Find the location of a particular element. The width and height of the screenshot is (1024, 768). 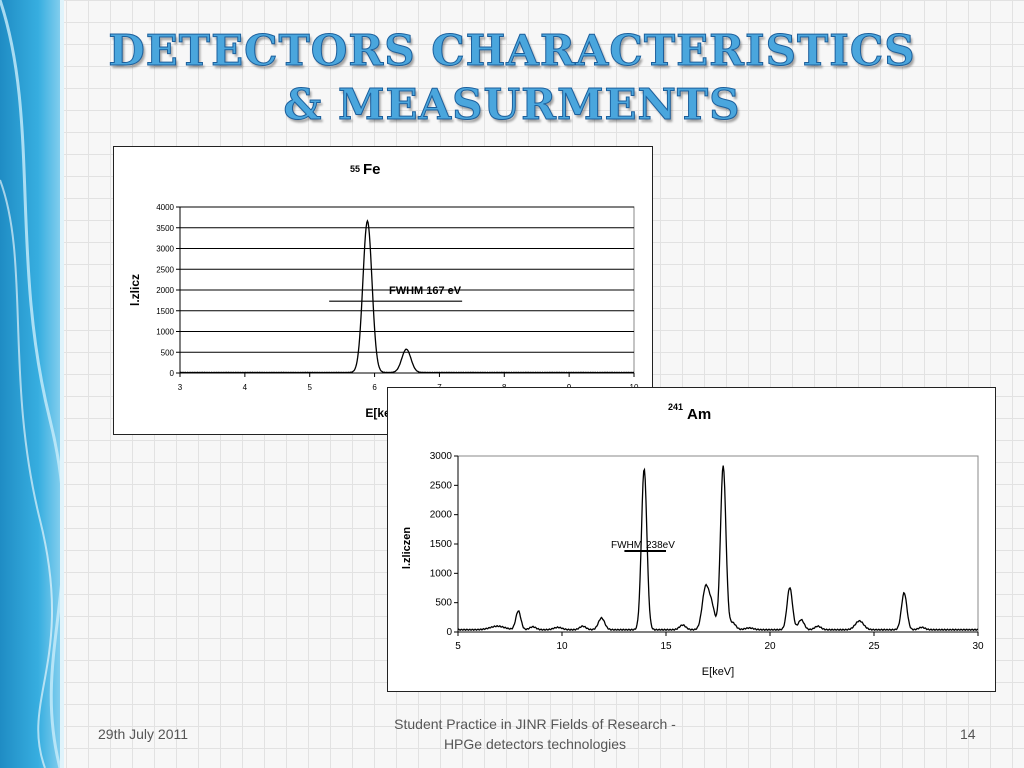

am241-fwhm-label: FWHM is located at coordinates (626, 545).